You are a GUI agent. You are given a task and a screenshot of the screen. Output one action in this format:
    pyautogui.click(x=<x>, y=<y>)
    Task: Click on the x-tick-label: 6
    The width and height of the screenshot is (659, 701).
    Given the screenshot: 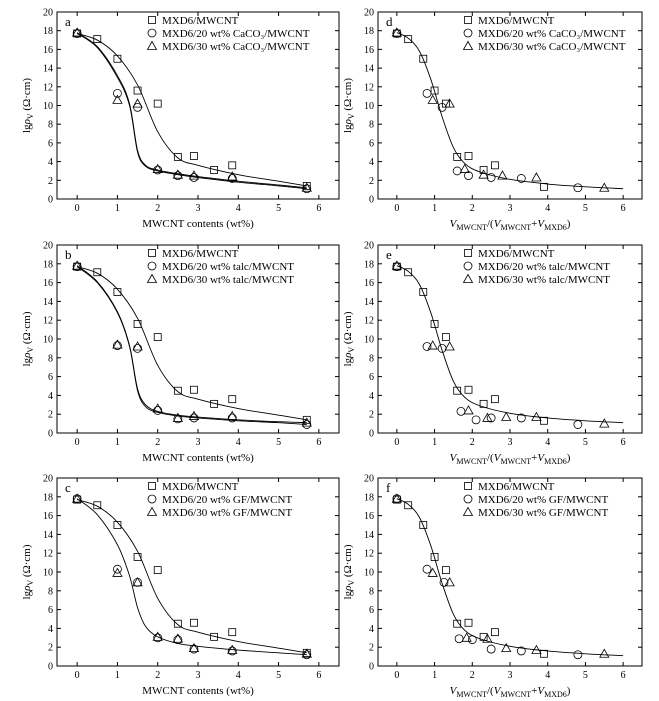 What is the action you would take?
    pyautogui.click(x=318, y=675)
    